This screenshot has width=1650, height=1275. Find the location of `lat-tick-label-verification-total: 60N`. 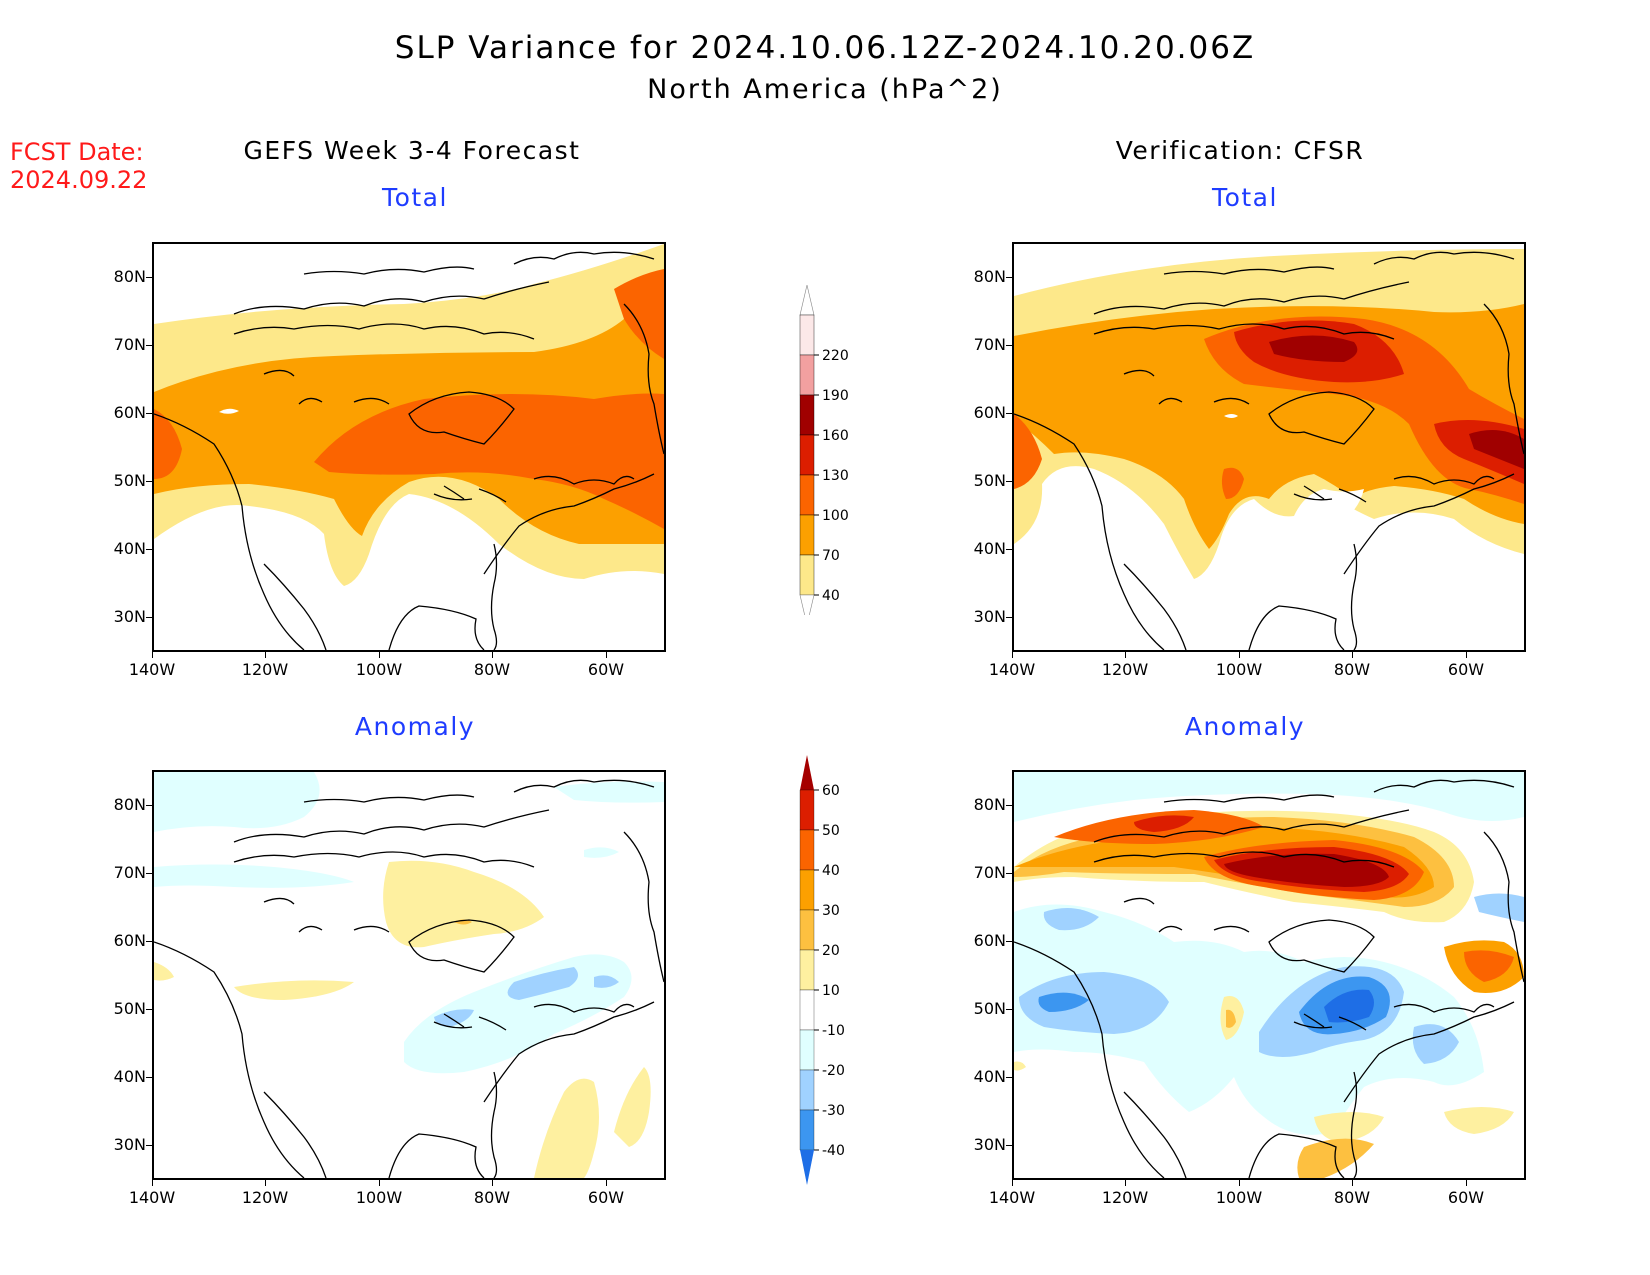

lat-tick-label-verification-total: 60N is located at coordinates (989, 412).